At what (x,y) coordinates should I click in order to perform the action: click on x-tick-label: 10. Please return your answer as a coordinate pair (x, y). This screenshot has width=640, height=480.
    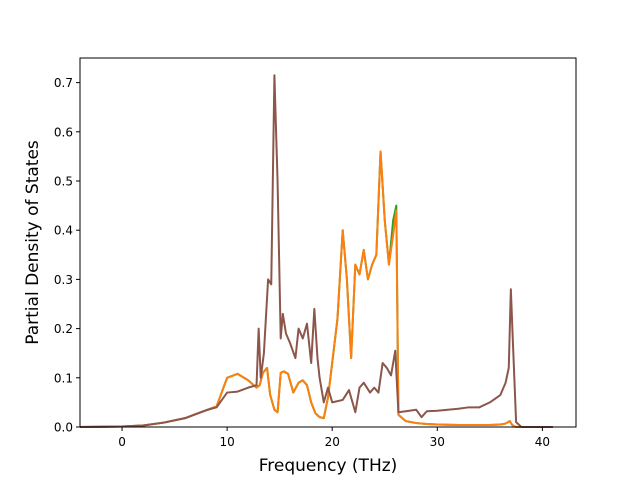
    Looking at the image, I should click on (226, 442).